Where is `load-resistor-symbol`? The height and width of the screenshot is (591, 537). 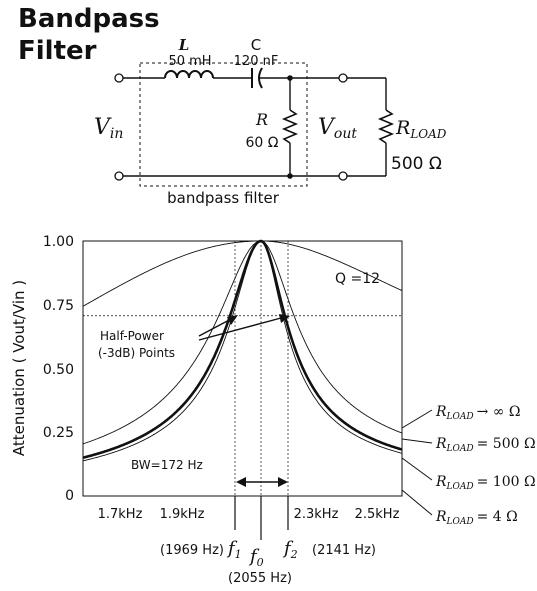
load-resistor-symbol is located at coordinates (386, 126).